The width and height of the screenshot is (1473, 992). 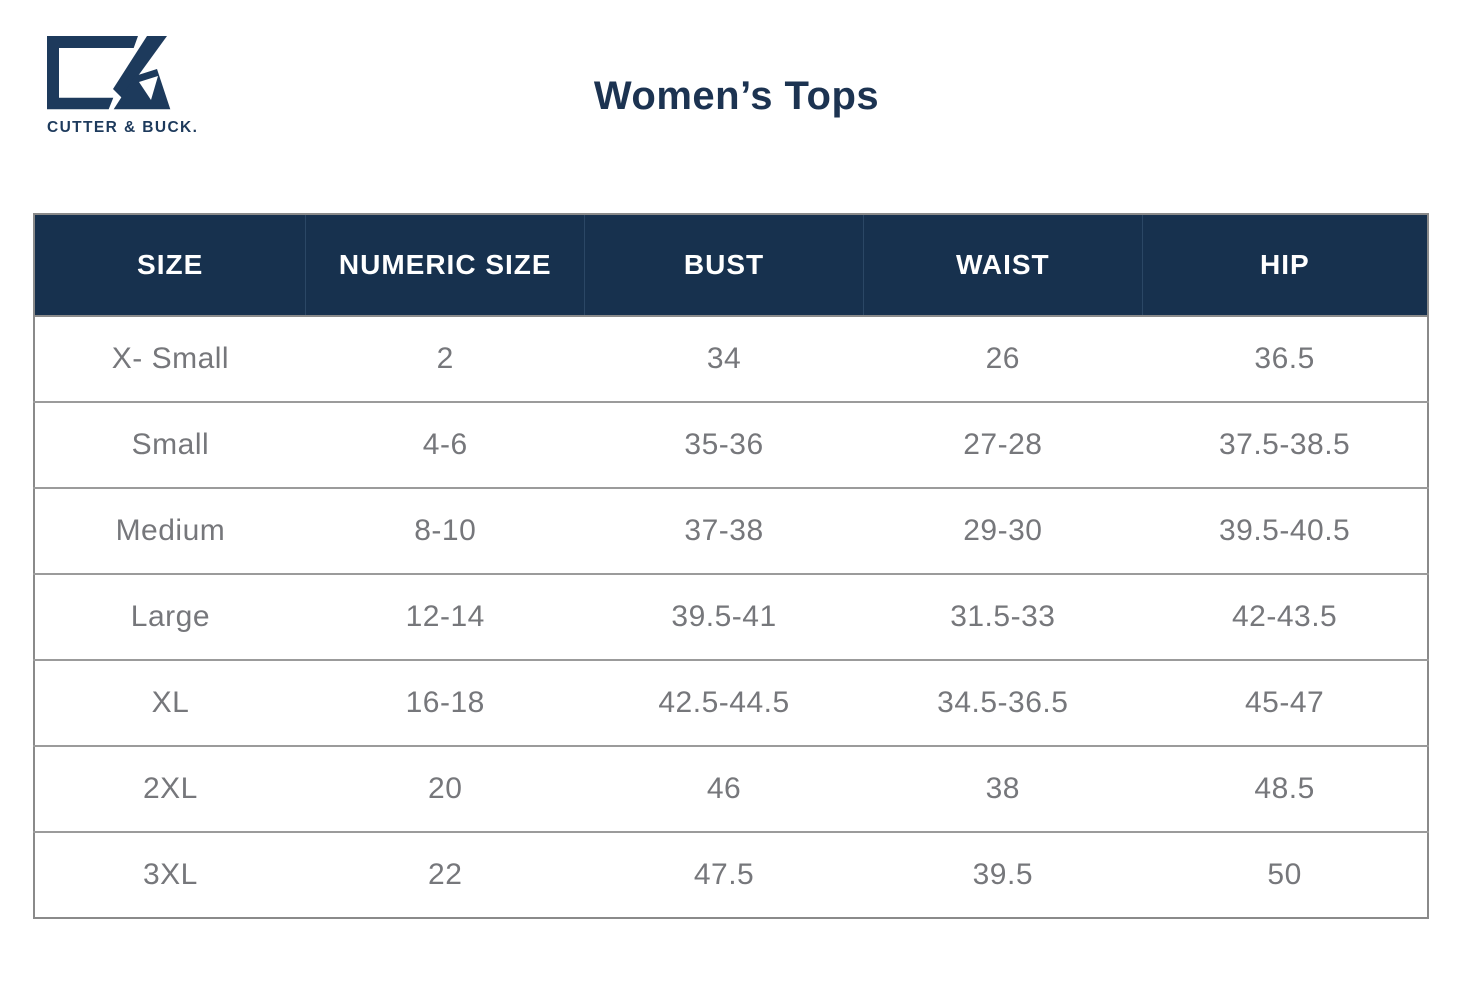 I want to click on cell-waist: 26, so click(x=1003, y=359).